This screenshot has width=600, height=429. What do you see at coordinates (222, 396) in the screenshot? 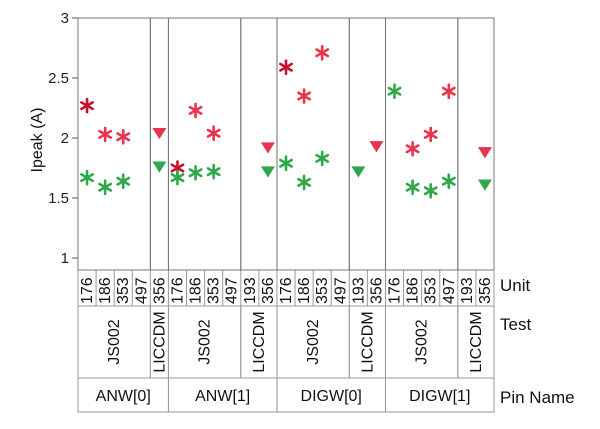
I see `pin-label: ANW[1]` at bounding box center [222, 396].